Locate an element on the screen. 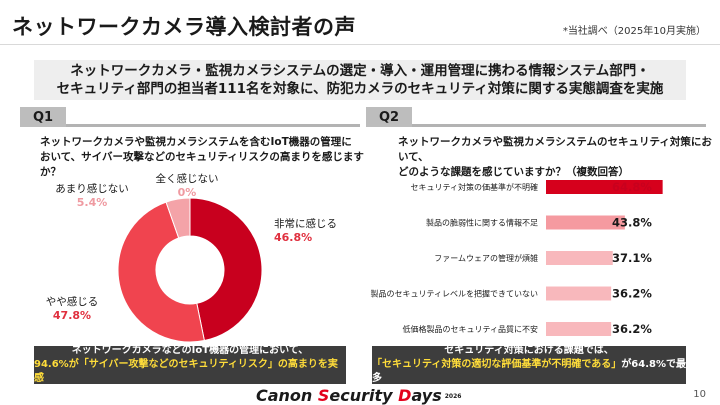 The width and height of the screenshot is (720, 405). donut-label-not-much: あまり感じない 5.4% is located at coordinates (92, 196).